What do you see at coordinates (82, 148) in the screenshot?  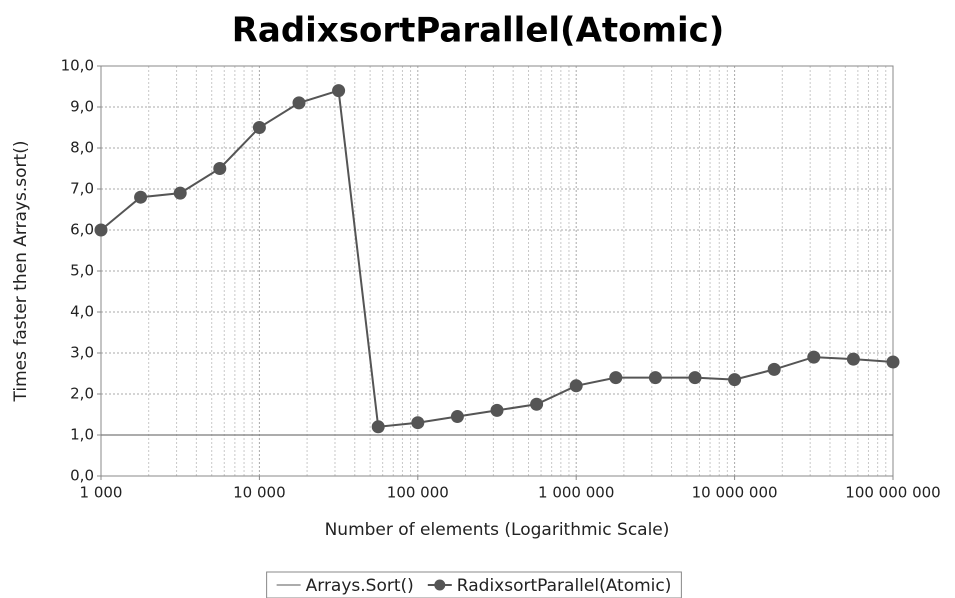 I see `y-tick-label: 8,0` at bounding box center [82, 148].